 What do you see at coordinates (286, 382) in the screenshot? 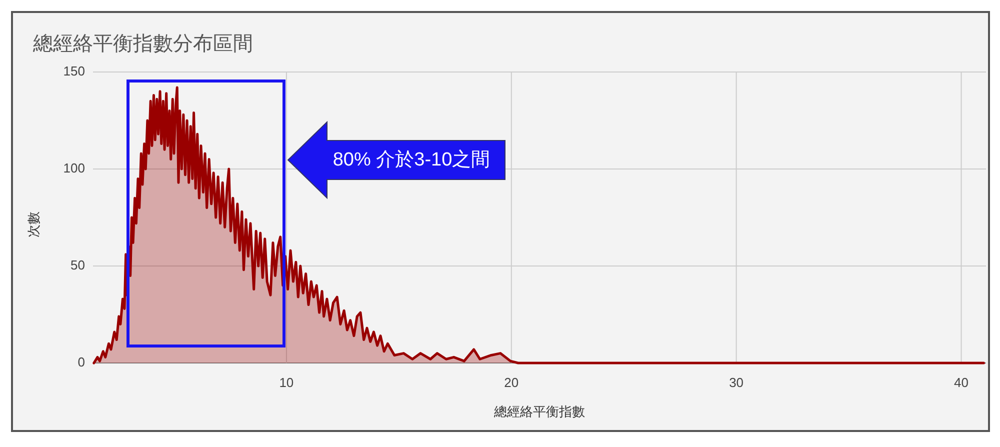
I see `x-tick-label: 10` at bounding box center [286, 382].